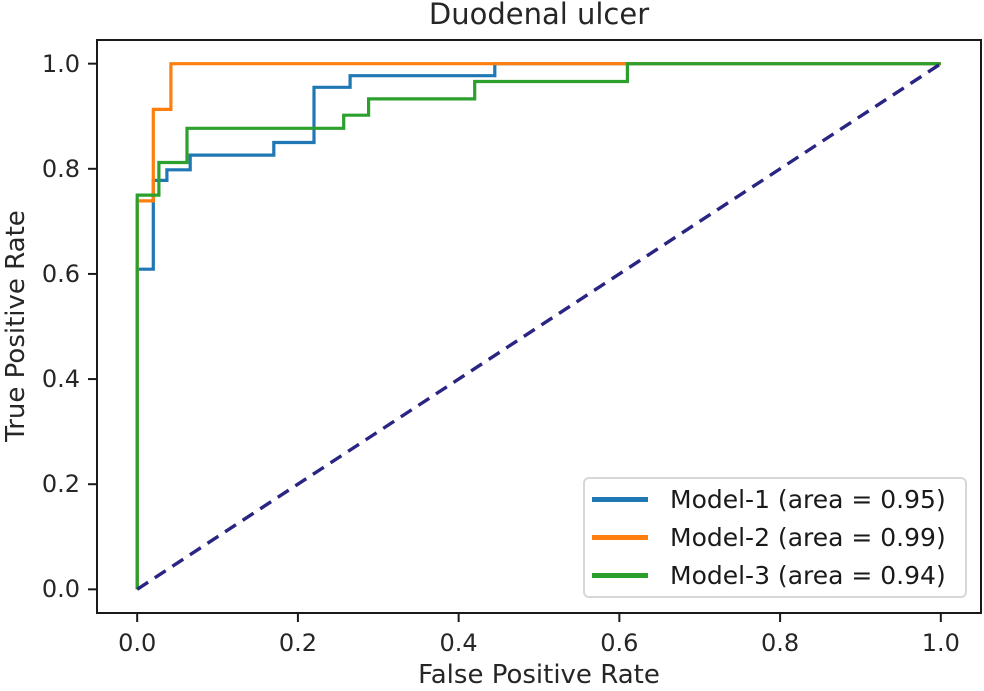 This screenshot has height=691, width=984. I want to click on x-tick-label-0.4: 0.4, so click(458, 643).